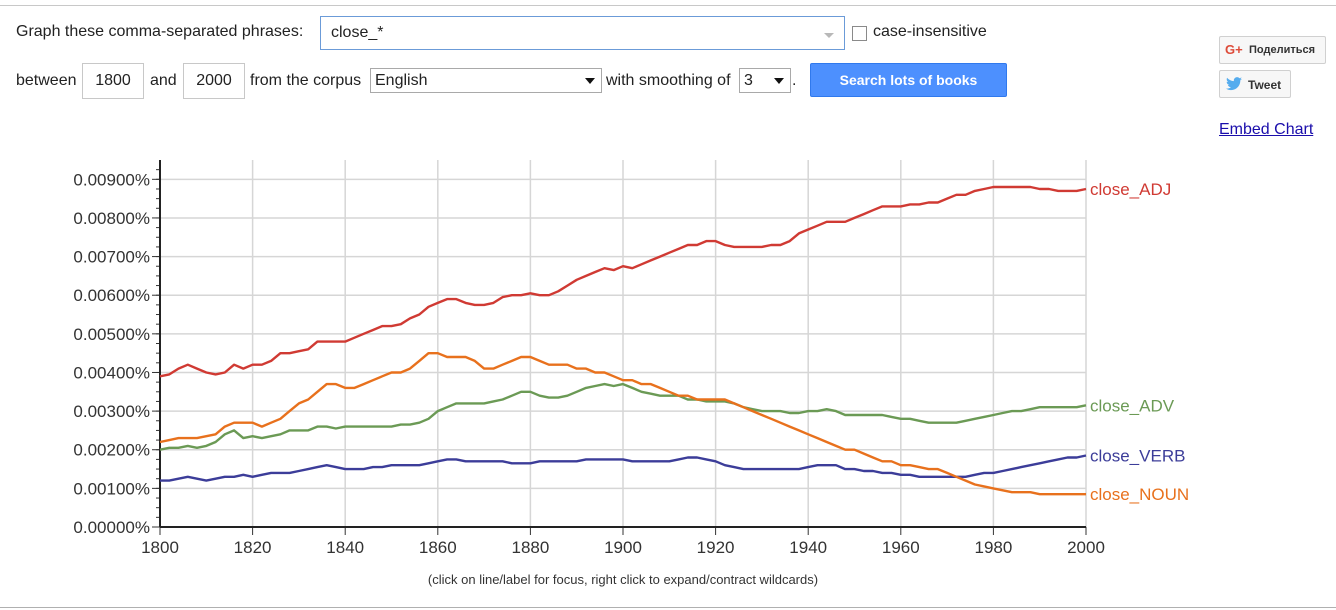 Image resolution: width=1336 pixels, height=610 pixels. What do you see at coordinates (765, 80) in the screenshot?
I see `smoothing-select: 3` at bounding box center [765, 80].